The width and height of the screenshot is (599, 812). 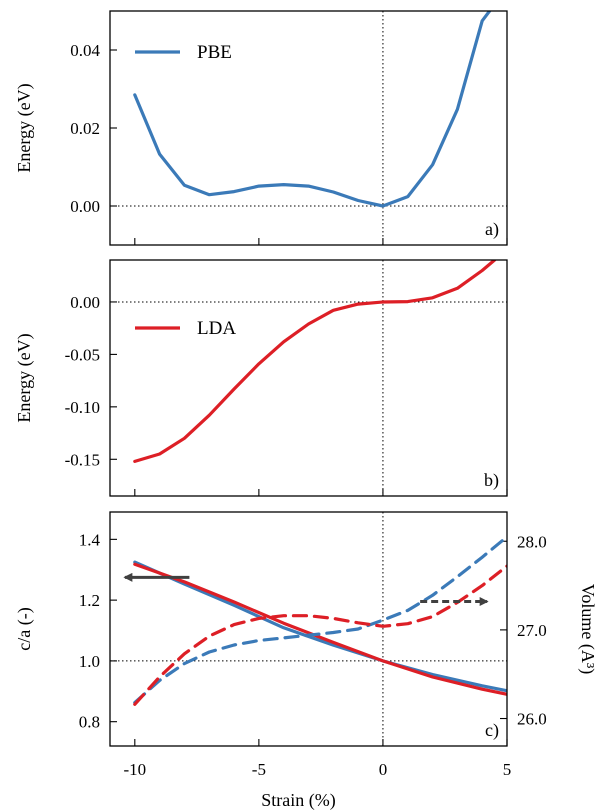 What do you see at coordinates (492, 229) in the screenshot?
I see `panel-label: a)` at bounding box center [492, 229].